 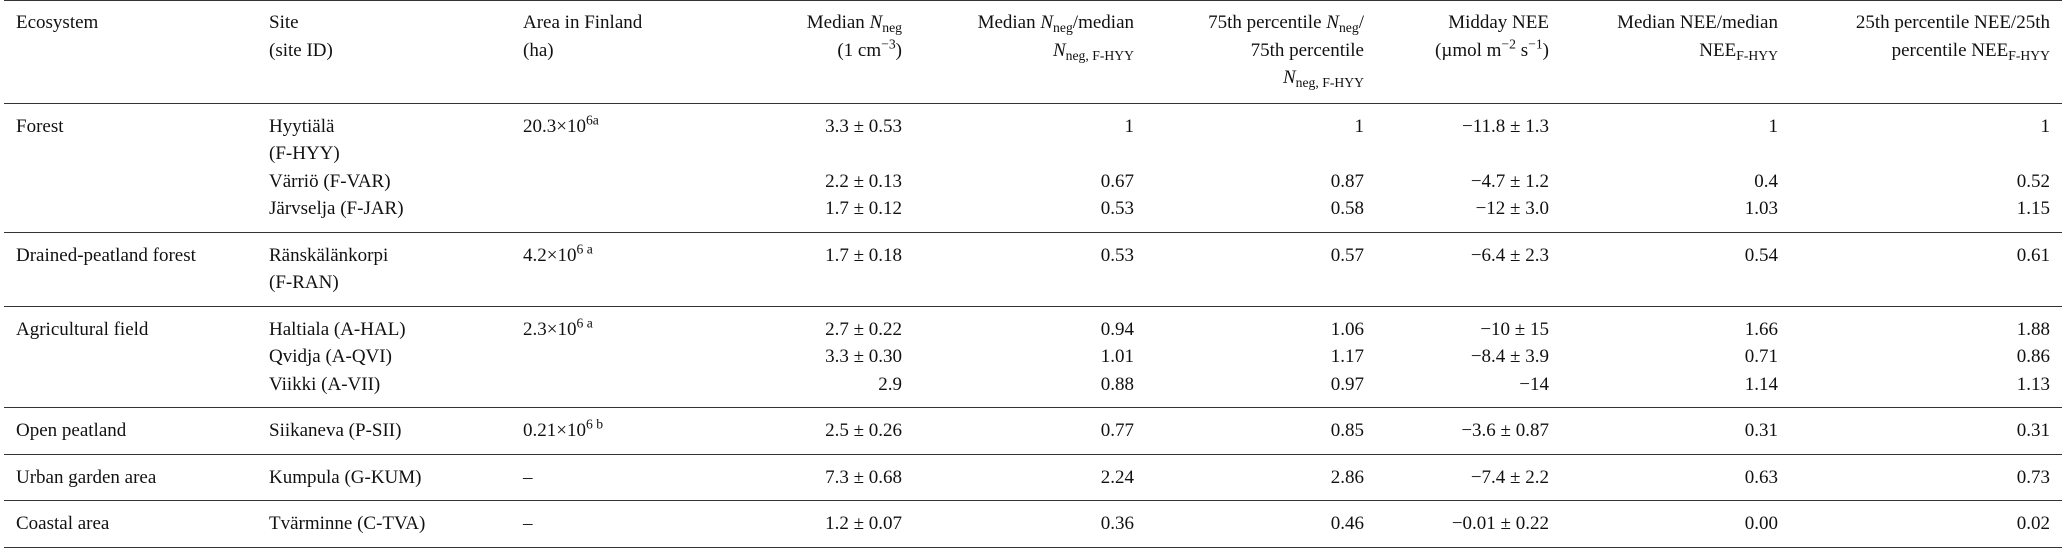 I want to click on header-text: (µmol m, so click(x=1468, y=50).